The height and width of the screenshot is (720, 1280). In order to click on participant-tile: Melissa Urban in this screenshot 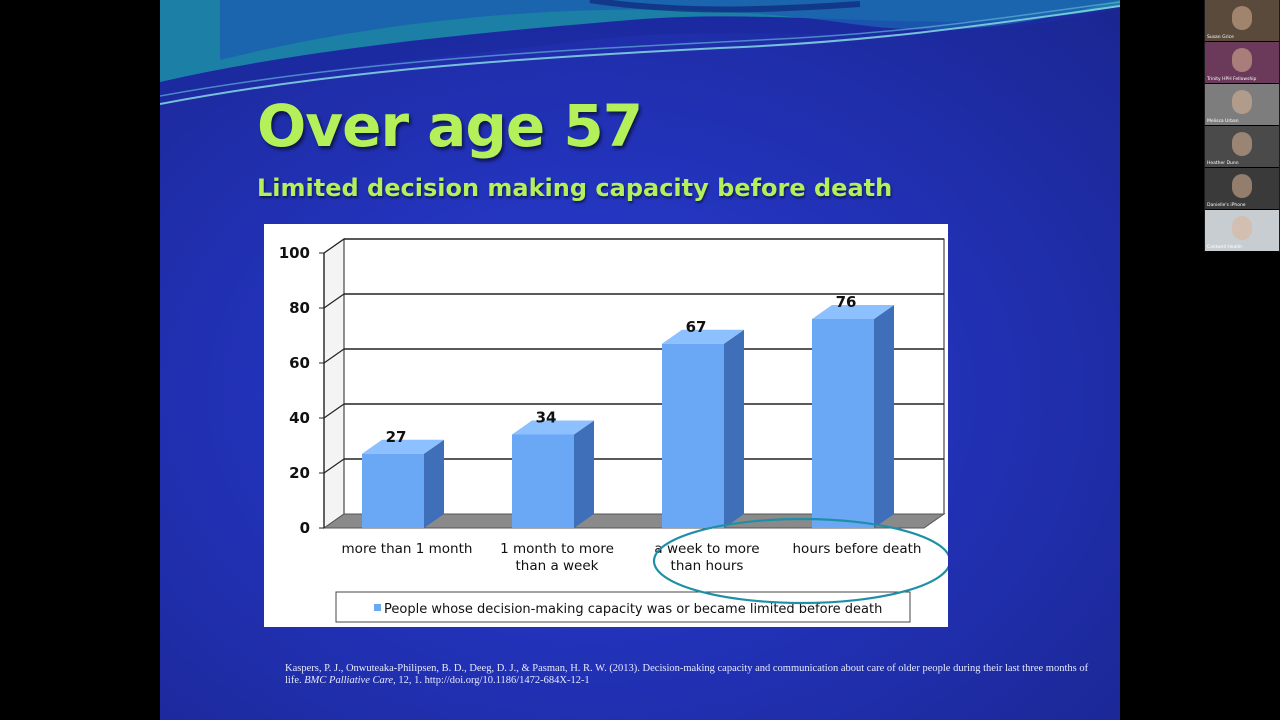, I will do `click(1242, 105)`.